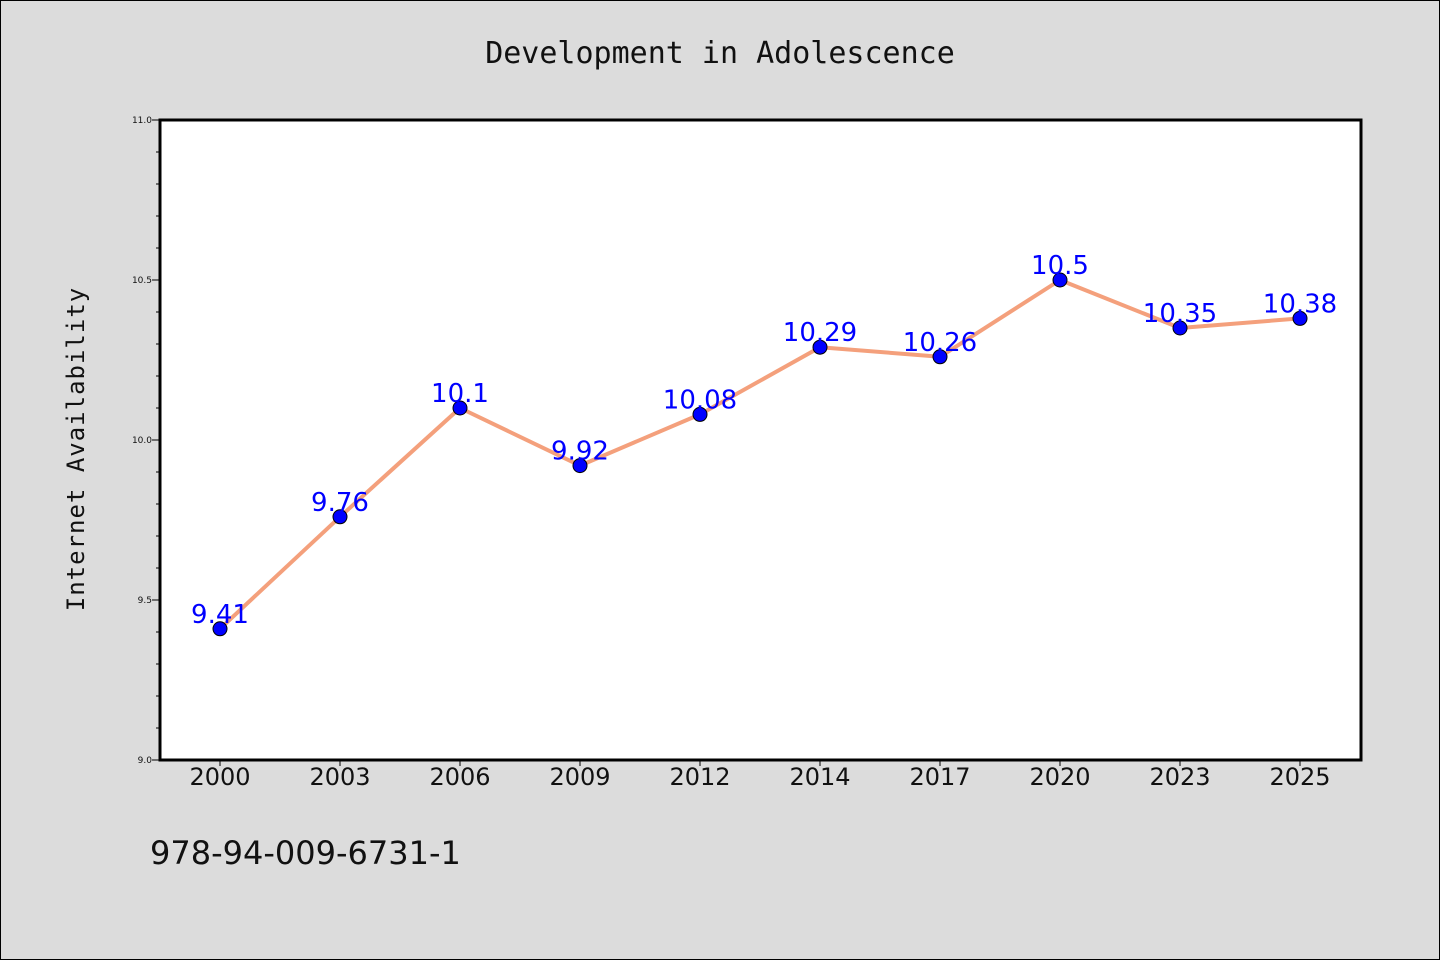 The image size is (1440, 960). What do you see at coordinates (699, 777) in the screenshot?
I see `x-tick-label: 2012` at bounding box center [699, 777].